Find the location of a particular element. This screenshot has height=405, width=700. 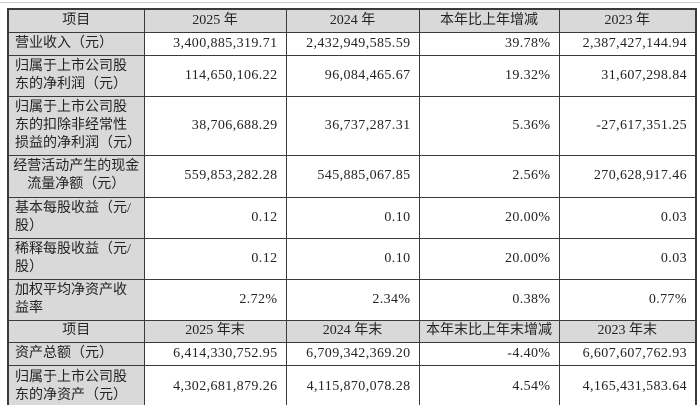

value-cell: 2.72% is located at coordinates (215, 299).